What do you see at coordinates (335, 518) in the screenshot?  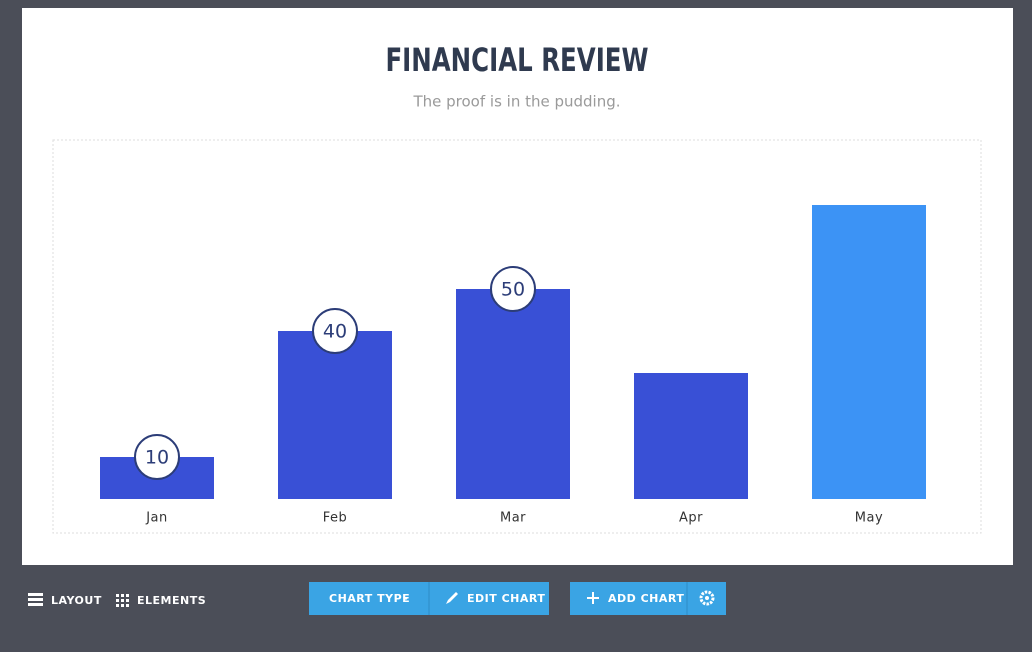 I see `x-tick-label: Feb` at bounding box center [335, 518].